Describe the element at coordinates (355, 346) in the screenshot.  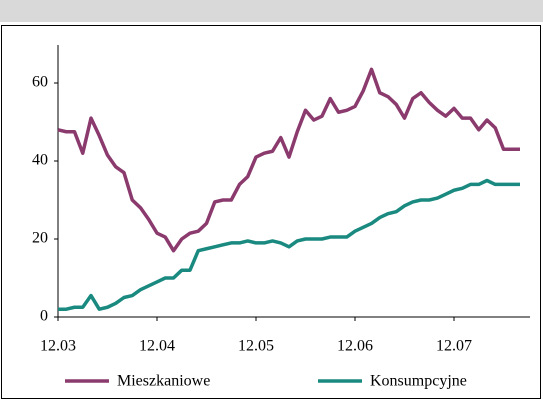
I see `x-tick-label: 12.06` at that location.